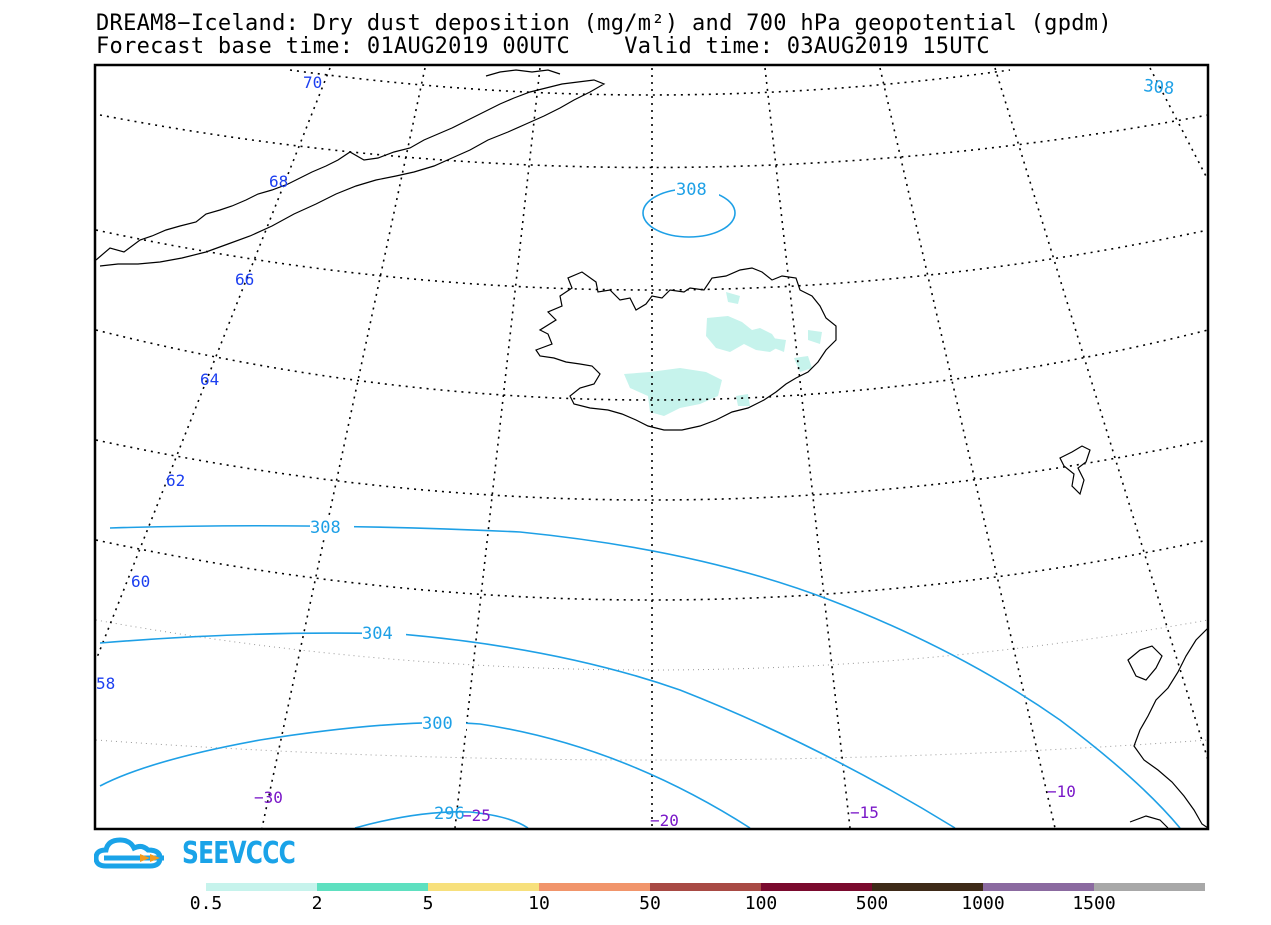 This screenshot has height=925, width=1271. Describe the element at coordinates (691, 190) in the screenshot. I see `contour-label-308-ellipse: 308` at that location.